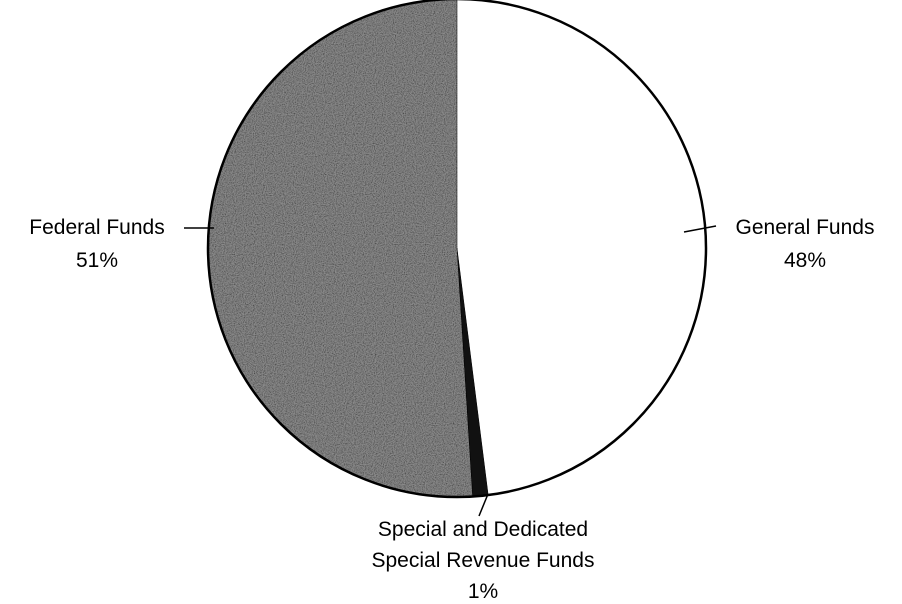 Image resolution: width=902 pixels, height=604 pixels. I want to click on label-federal-funds: Federal Funds, so click(96, 227).